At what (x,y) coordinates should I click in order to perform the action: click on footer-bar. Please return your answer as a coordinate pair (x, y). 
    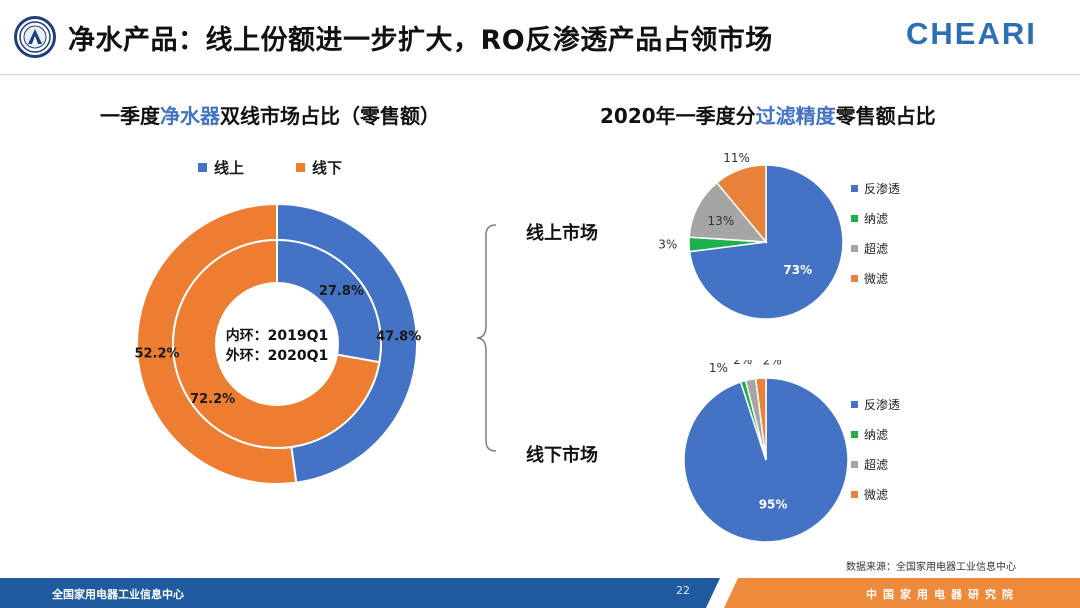
    Looking at the image, I should click on (540, 593).